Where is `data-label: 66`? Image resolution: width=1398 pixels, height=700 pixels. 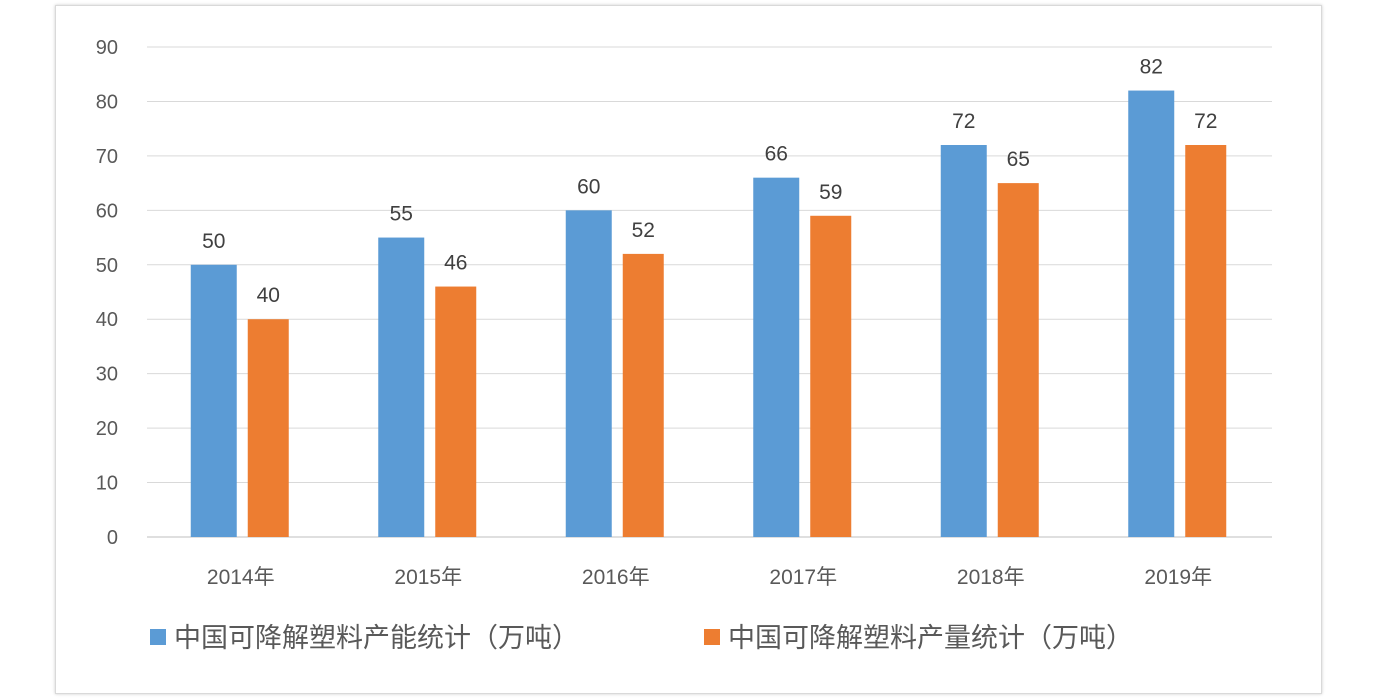 data-label: 66 is located at coordinates (776, 154).